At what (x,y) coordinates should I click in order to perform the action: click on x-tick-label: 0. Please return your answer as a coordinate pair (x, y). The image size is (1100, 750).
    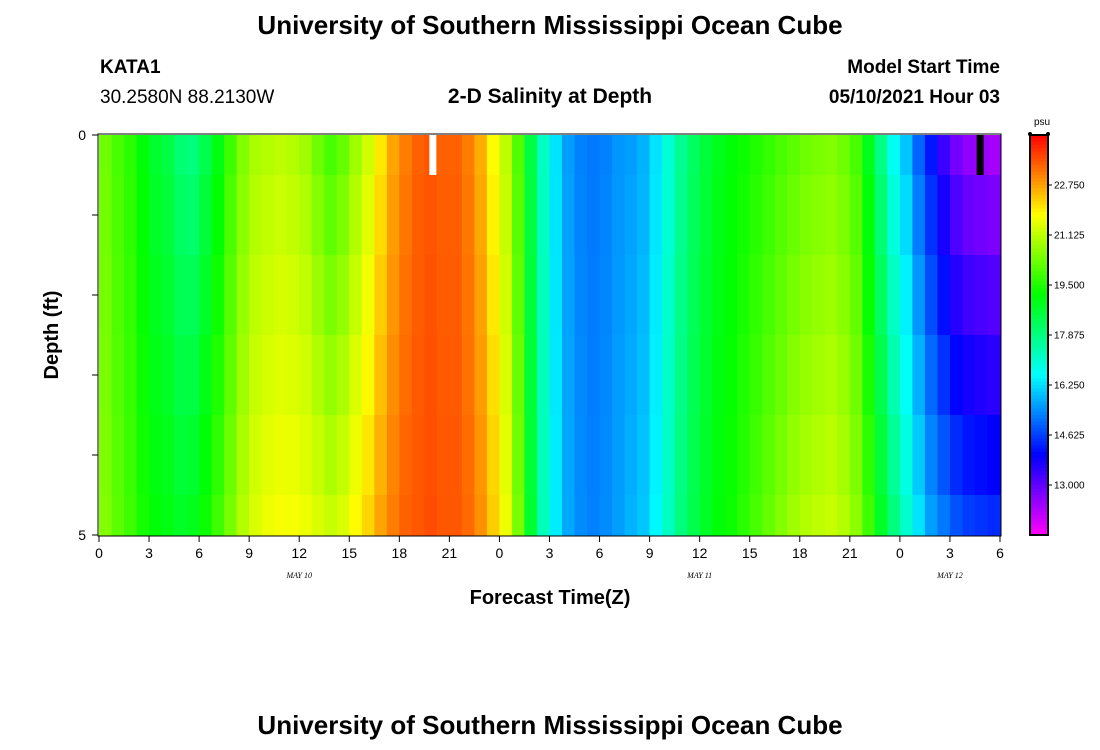
    Looking at the image, I should click on (500, 553).